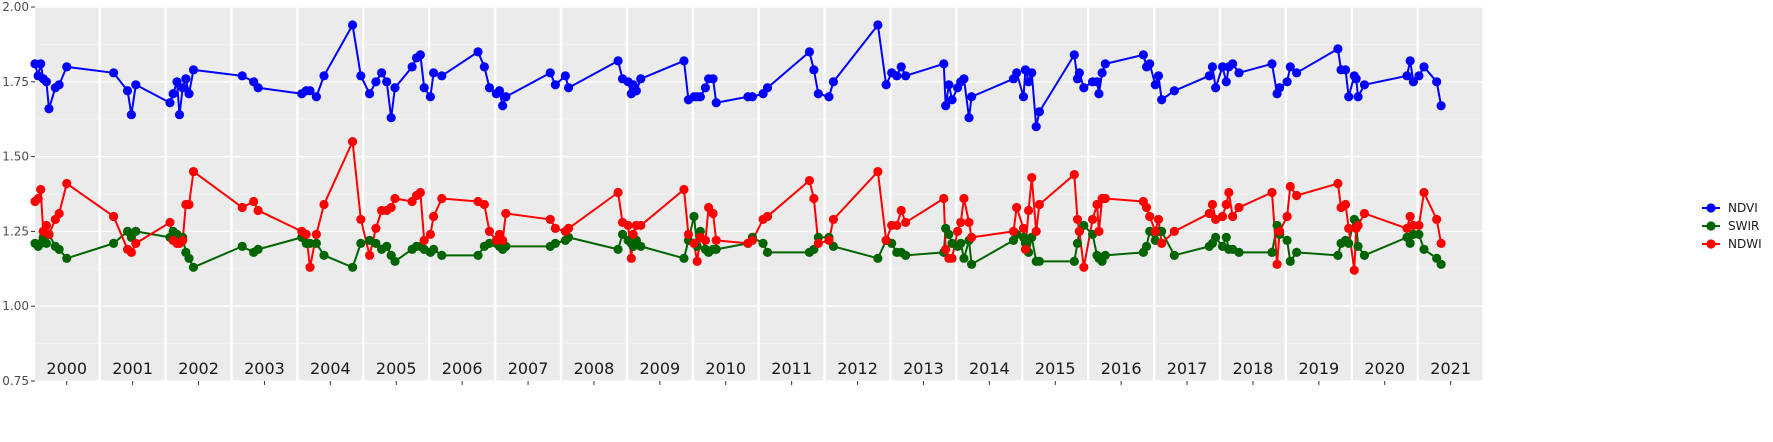 The height and width of the screenshot is (442, 1773). I want to click on facet-label-2005: 2005, so click(396, 368).